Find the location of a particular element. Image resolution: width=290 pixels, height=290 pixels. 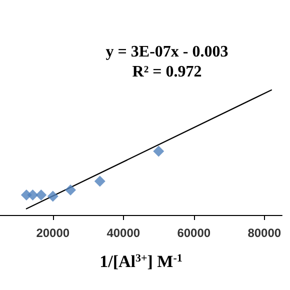

x-tick-label: 20000 is located at coordinates (53, 233).